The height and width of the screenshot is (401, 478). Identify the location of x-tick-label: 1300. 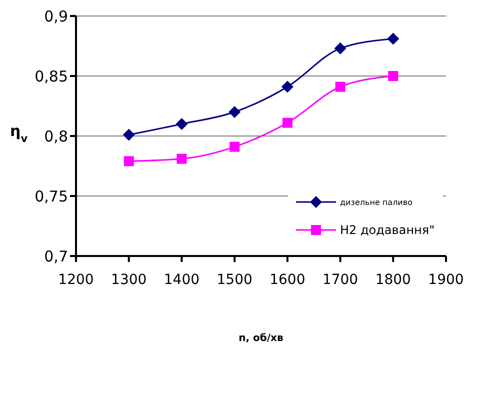
(129, 280).